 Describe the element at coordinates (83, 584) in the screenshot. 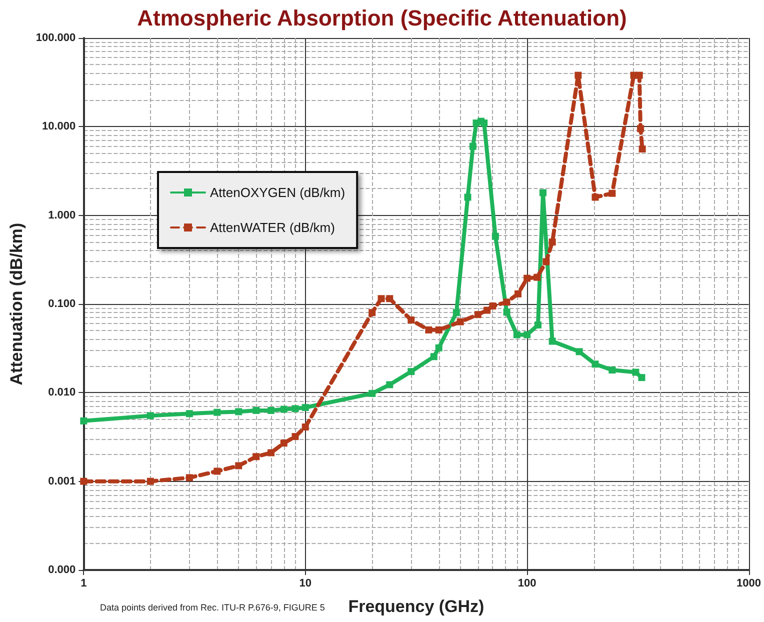

I see `x-tick-label: 1` at that location.